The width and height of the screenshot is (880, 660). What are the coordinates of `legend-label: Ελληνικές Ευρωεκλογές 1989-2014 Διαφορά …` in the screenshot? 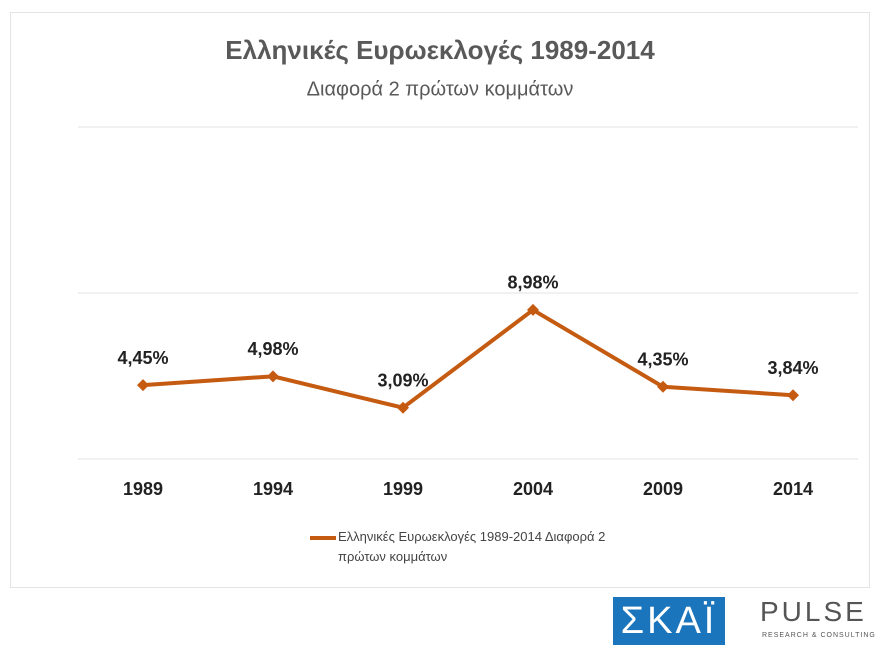 It's located at (472, 546).